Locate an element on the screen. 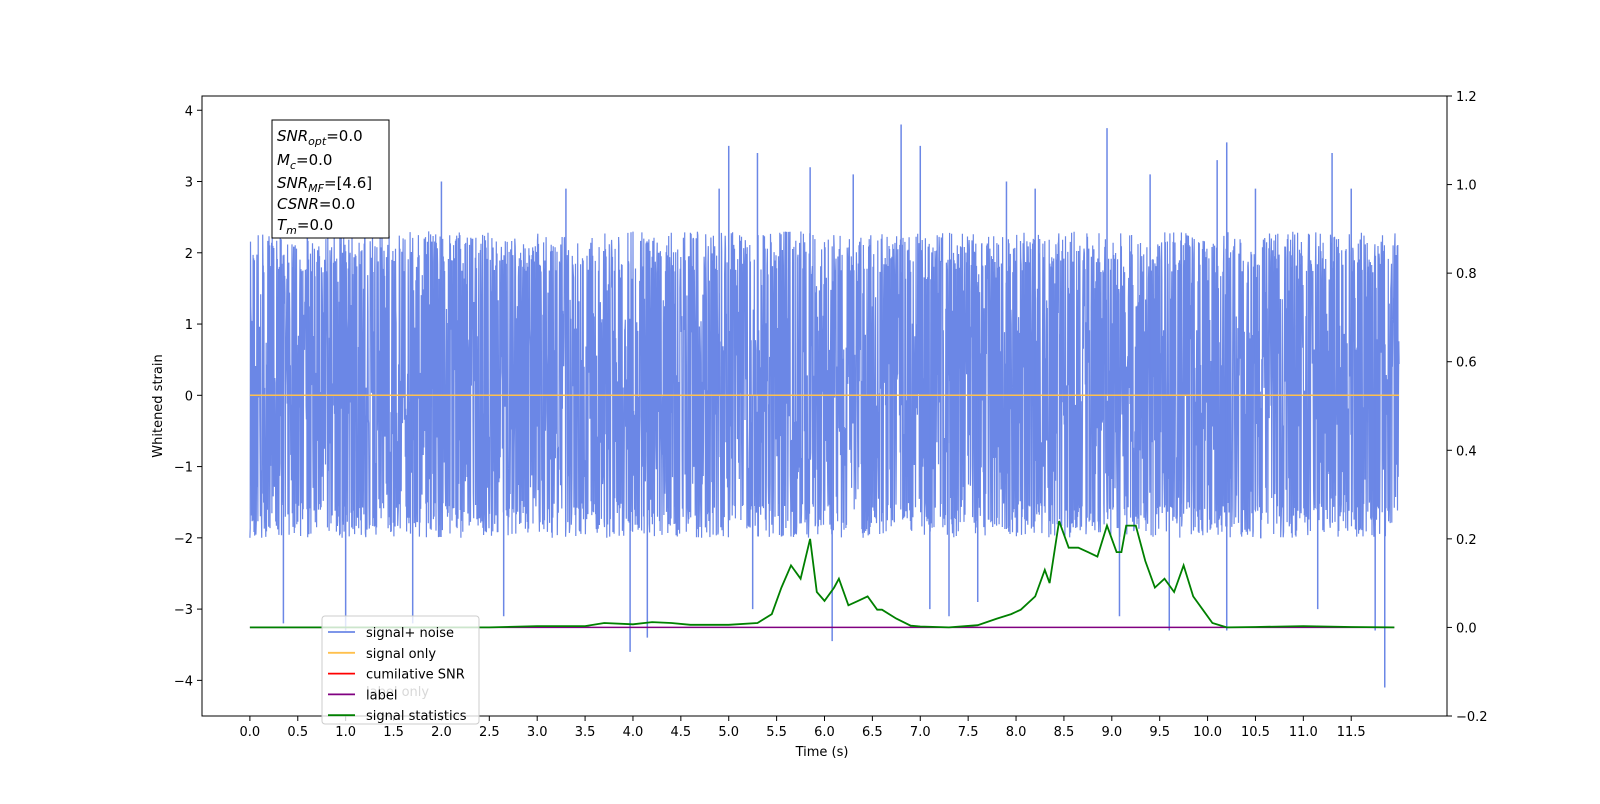 The width and height of the screenshot is (1600, 804). legend-label: label is located at coordinates (381, 695).